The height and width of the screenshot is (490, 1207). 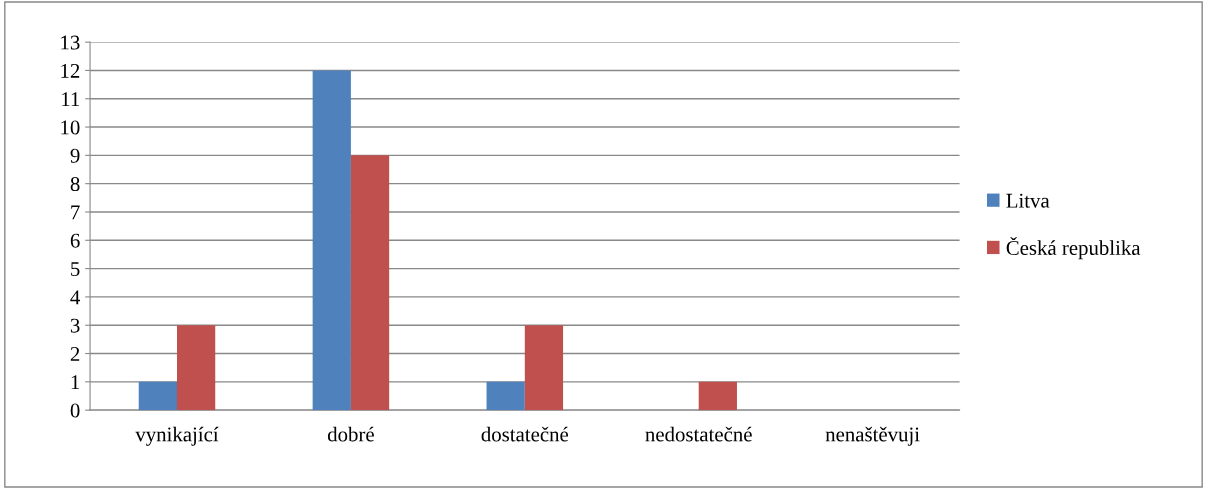 What do you see at coordinates (70, 70) in the screenshot?
I see `y-tick-label: 12` at bounding box center [70, 70].